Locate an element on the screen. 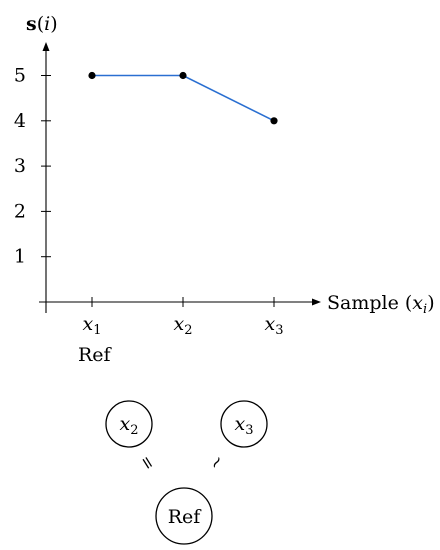 Image resolution: width=440 pixels, height=550 pixels. y-axis-arrow is located at coordinates (46, 46).